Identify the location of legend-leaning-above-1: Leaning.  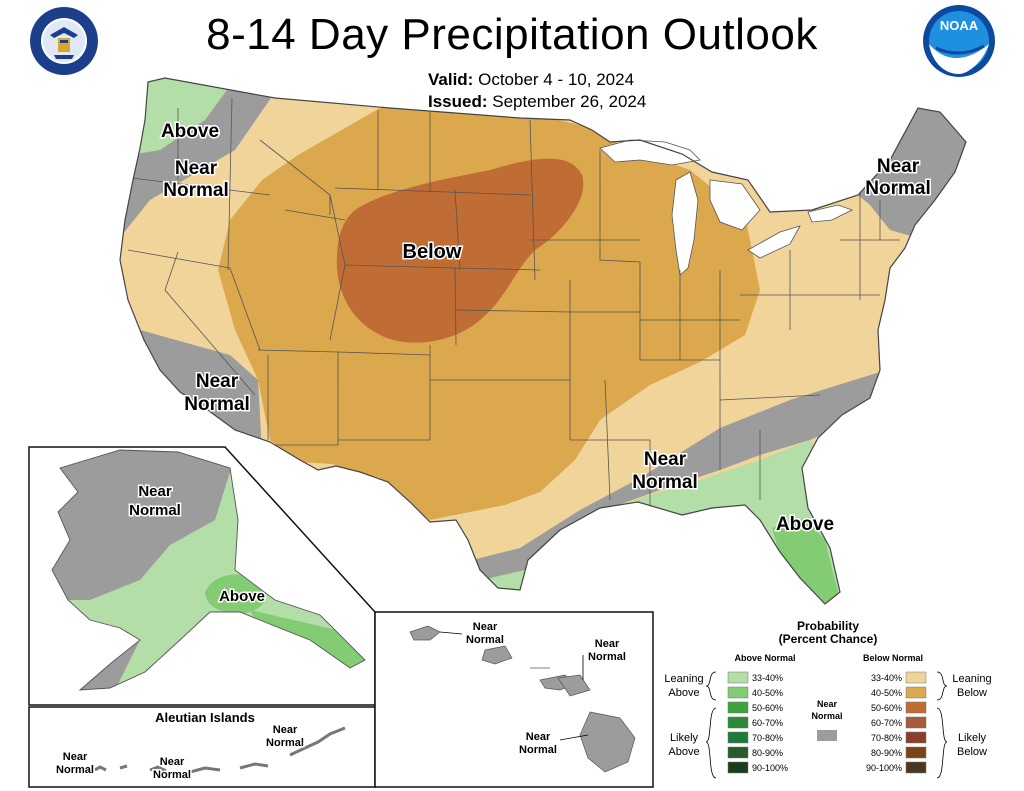
(683, 679).